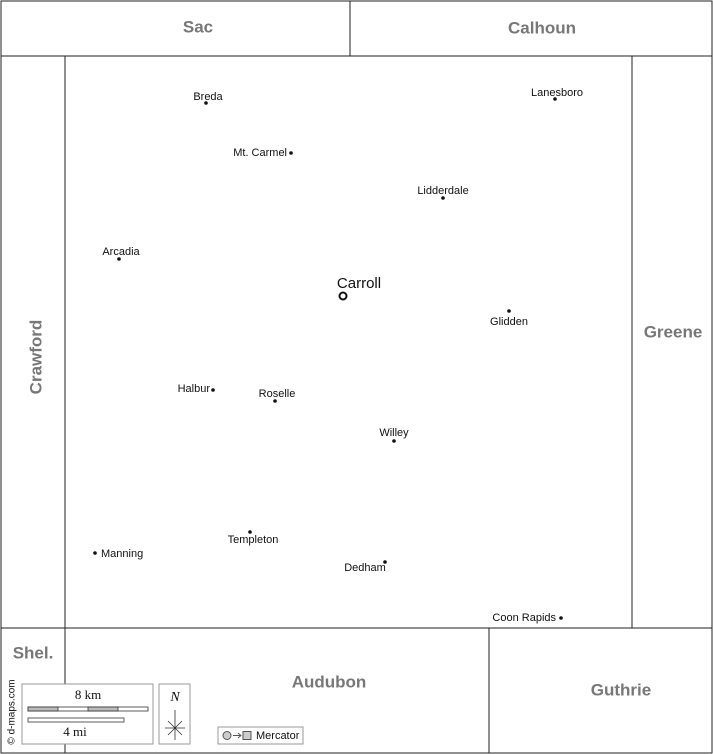 The image size is (713, 754). I want to click on town-label: Lanesboro, so click(557, 93).